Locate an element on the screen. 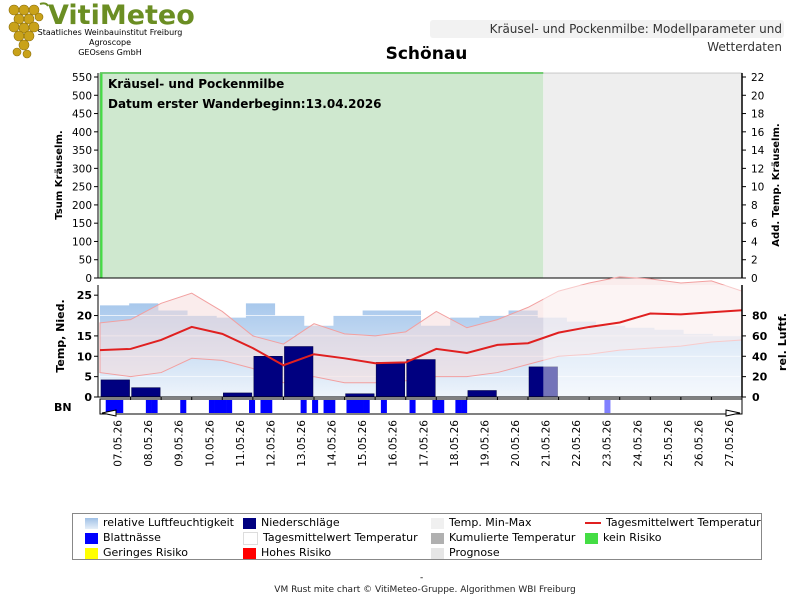 The image size is (800, 600). date-tick-label: 12.05.26 is located at coordinates (271, 443).